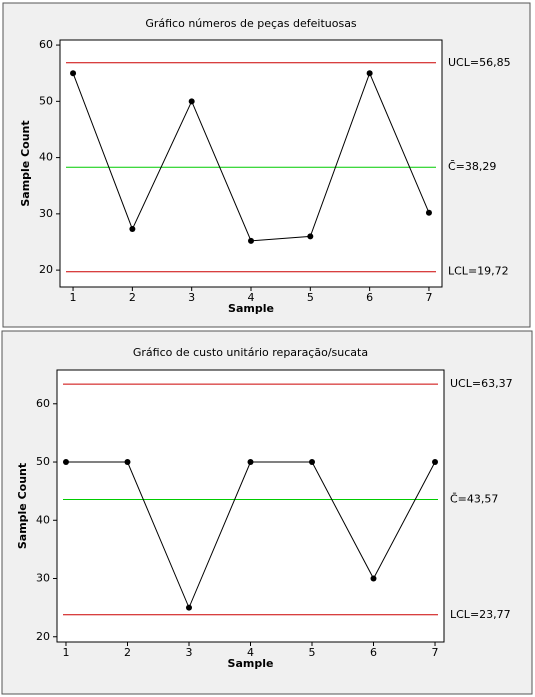 This screenshot has height=697, width=535. I want to click on chart-title: Gráfico números de peças defeituosas, so click(251, 23).